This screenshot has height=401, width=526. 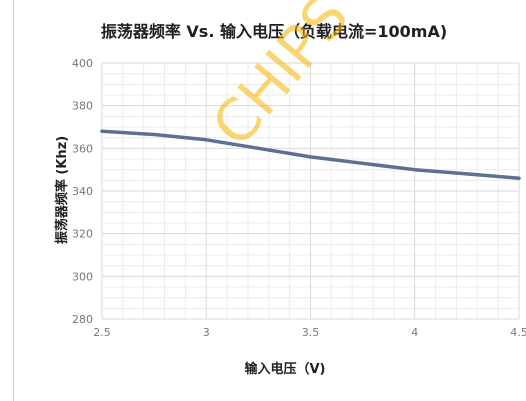 What do you see at coordinates (284, 369) in the screenshot?
I see `x-axis-title: 输入电压（V)` at bounding box center [284, 369].